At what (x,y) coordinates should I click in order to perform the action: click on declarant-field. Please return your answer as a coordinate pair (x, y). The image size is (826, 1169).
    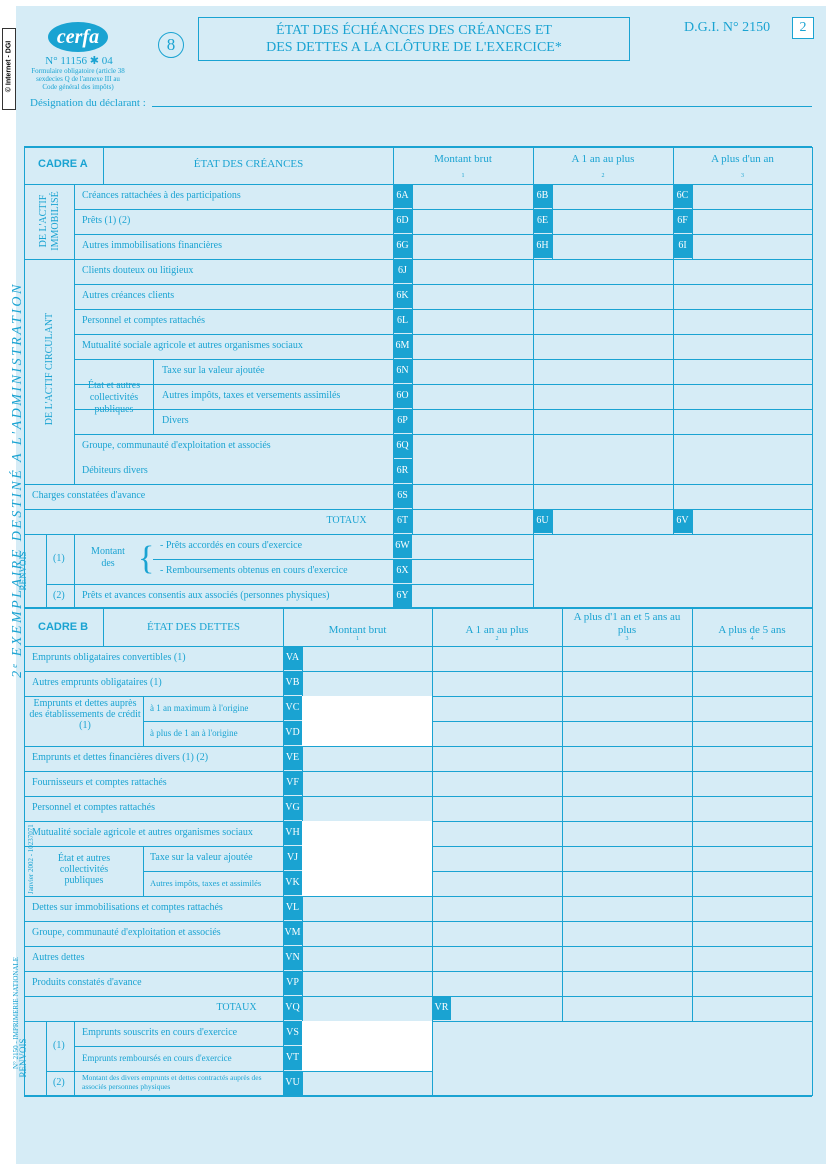
    Looking at the image, I should click on (482, 106).